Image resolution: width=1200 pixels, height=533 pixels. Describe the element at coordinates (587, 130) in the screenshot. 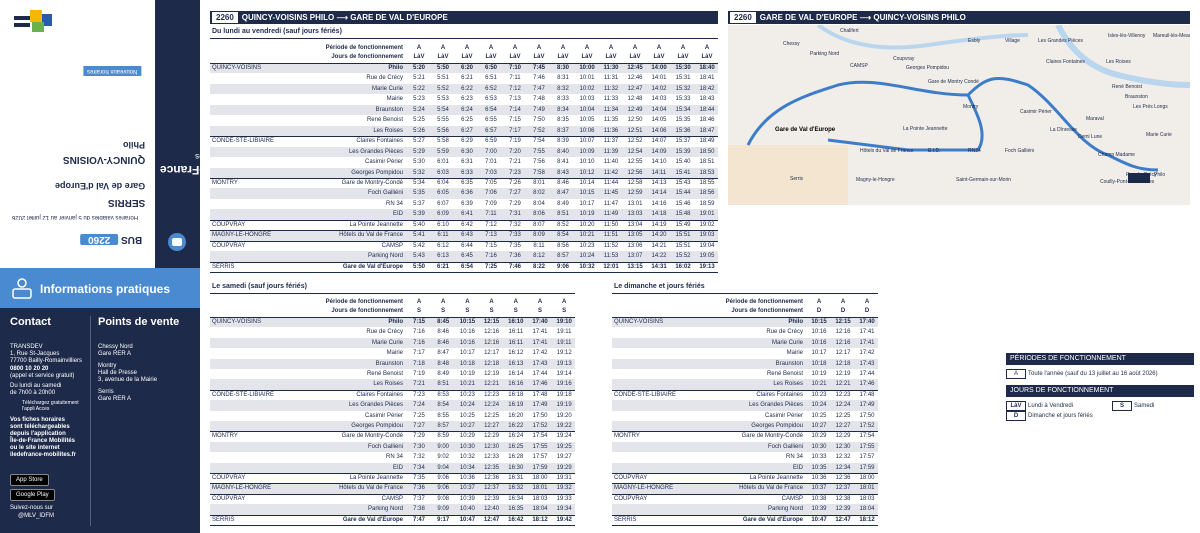

I see `time: 10:06` at that location.